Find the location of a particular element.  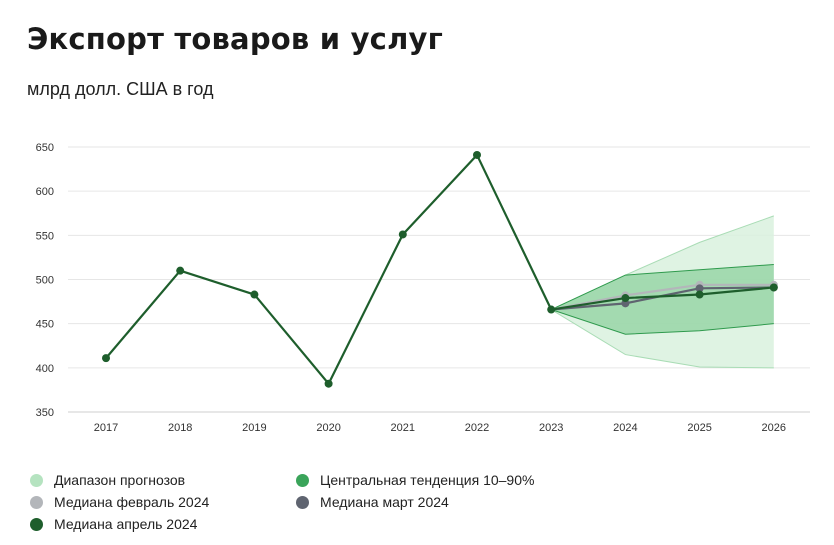

y-tick-label: 350 is located at coordinates (45, 413).